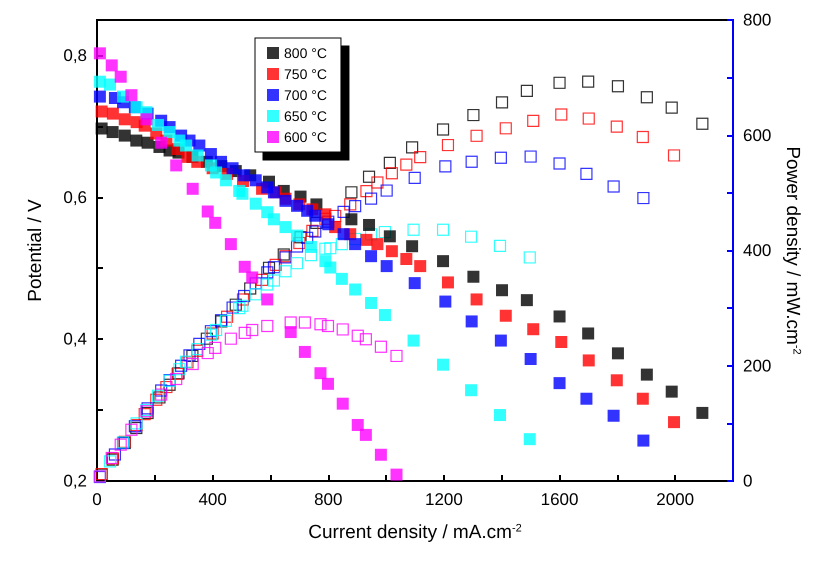 This screenshot has width=825, height=563. I want to click on x-tick-label: 1200, so click(443, 499).